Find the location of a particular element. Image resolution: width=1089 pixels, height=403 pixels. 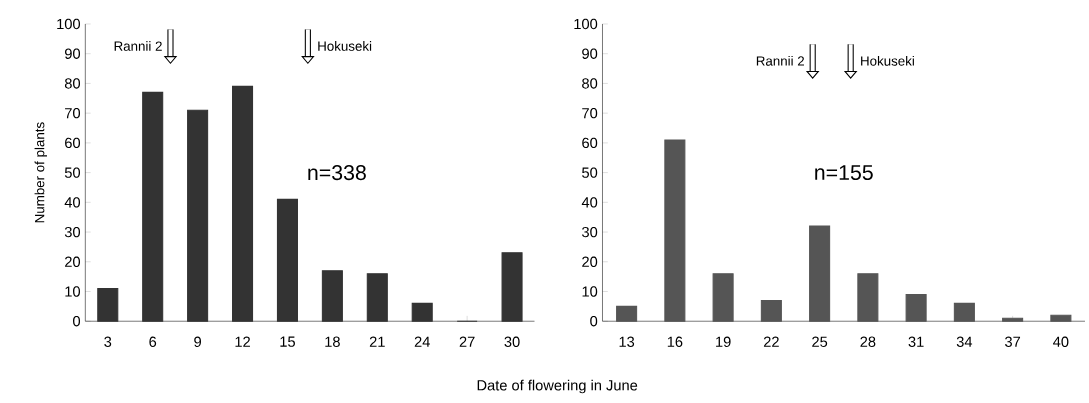

x-tick-label: 15 is located at coordinates (287, 342).